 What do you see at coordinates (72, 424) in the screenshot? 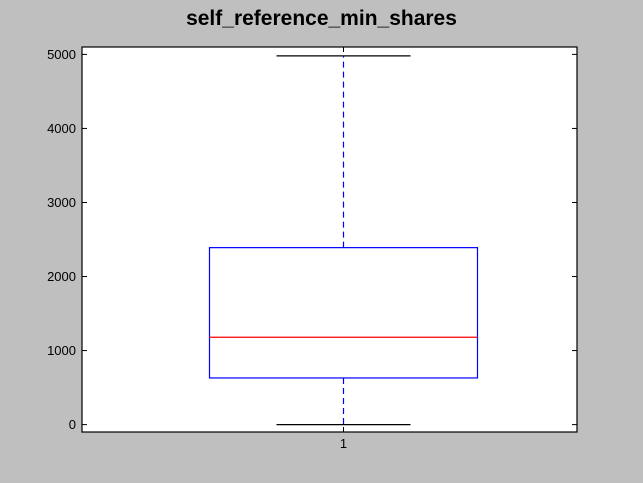
I see `y-tick-label: 0` at bounding box center [72, 424].